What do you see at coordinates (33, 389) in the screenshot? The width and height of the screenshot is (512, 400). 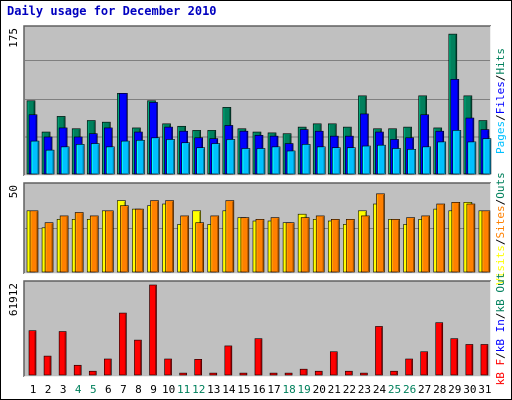 I see `x-axis-day-label: 1` at bounding box center [33, 389].